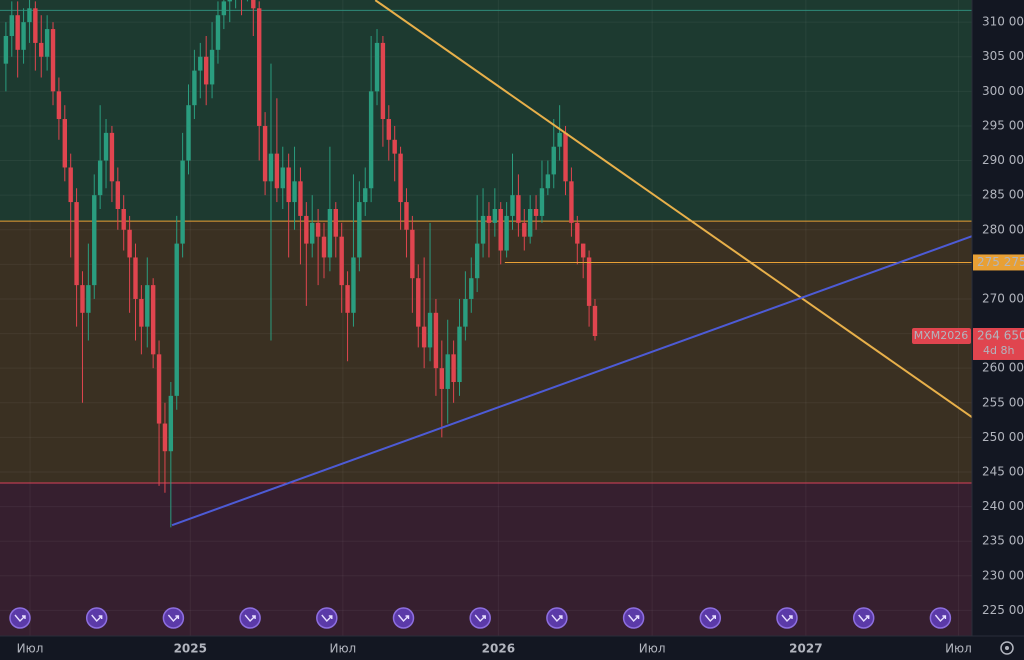 Image resolution: width=1024 pixels, height=660 pixels. What do you see at coordinates (805, 649) in the screenshot?
I see `x-tick-label: 2027` at bounding box center [805, 649].